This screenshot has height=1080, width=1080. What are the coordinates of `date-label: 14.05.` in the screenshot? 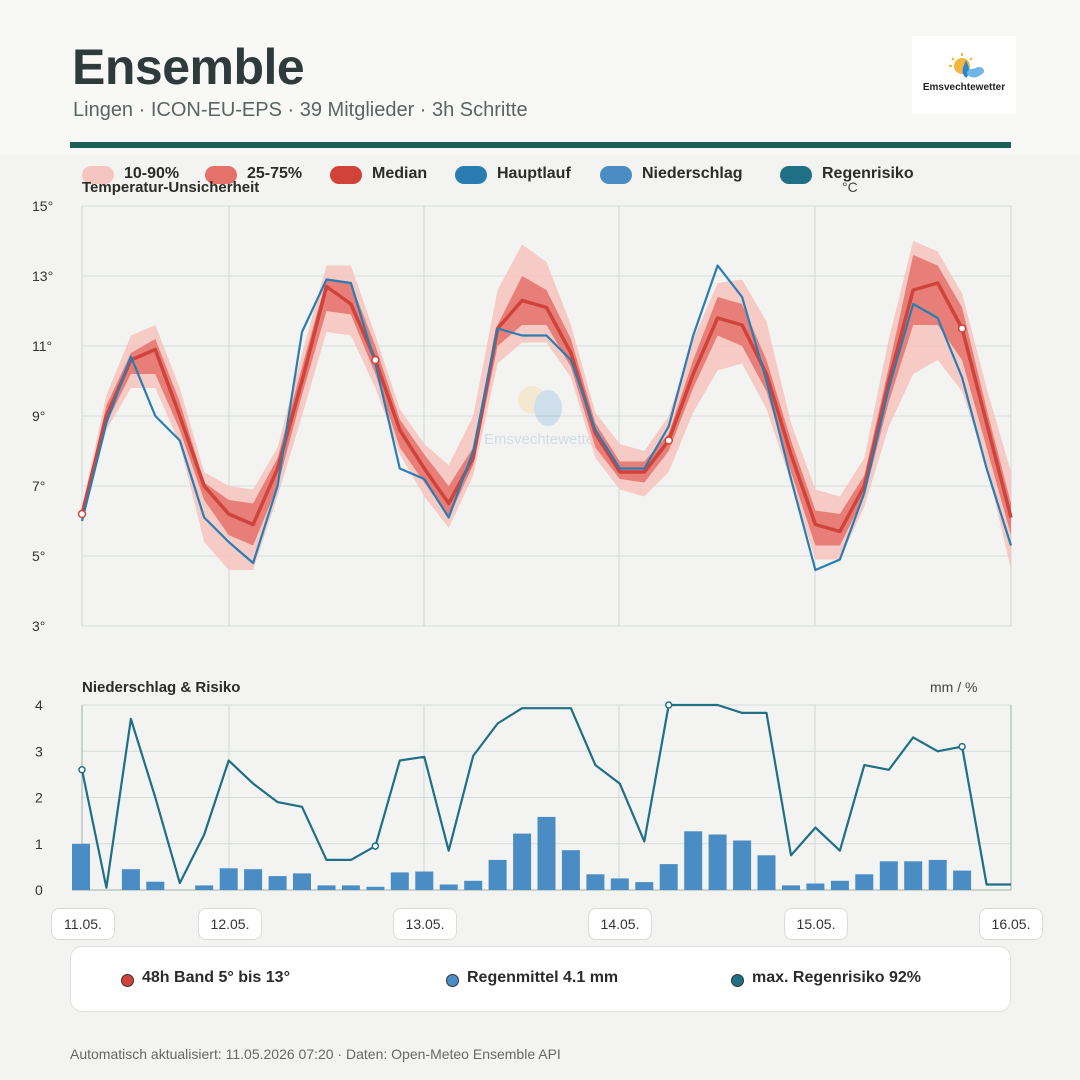 It's located at (620, 924).